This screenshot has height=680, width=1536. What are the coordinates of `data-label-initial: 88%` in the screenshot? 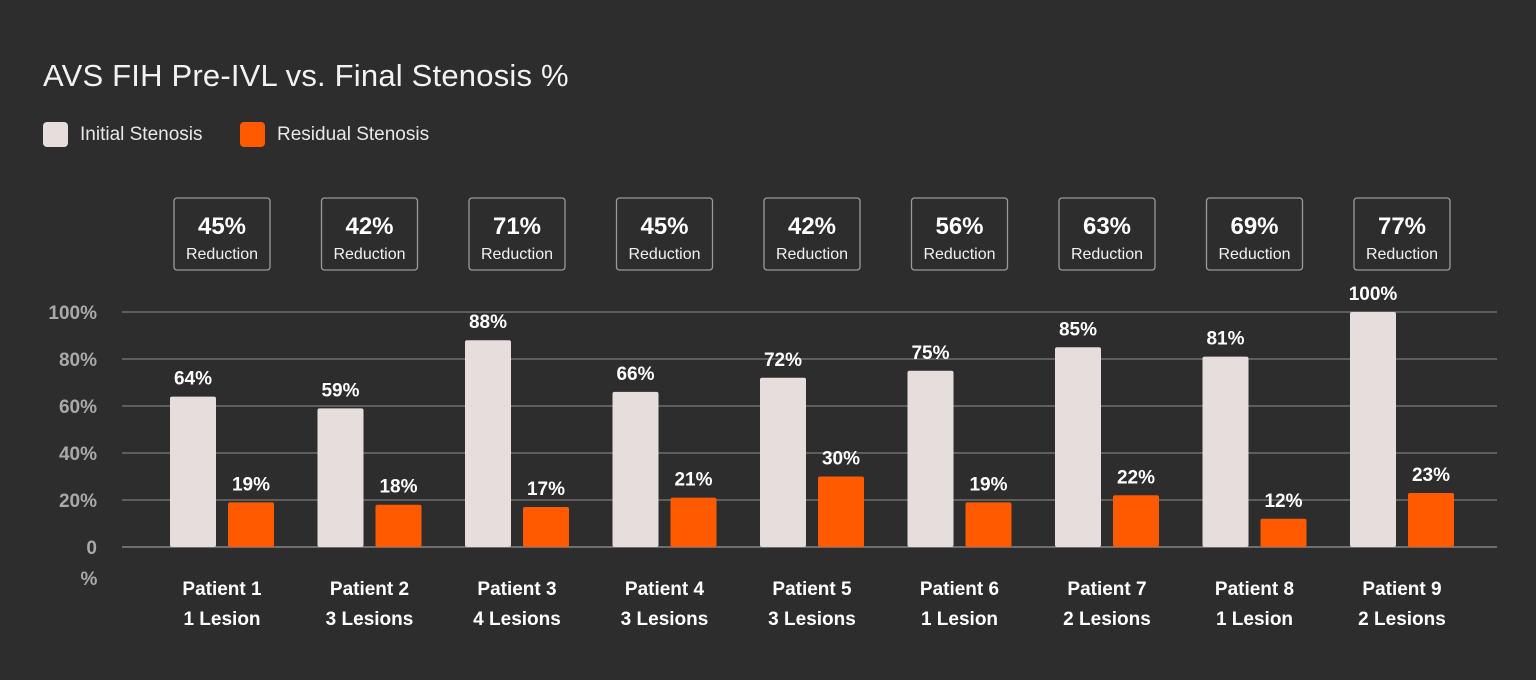 It's located at (488, 322).